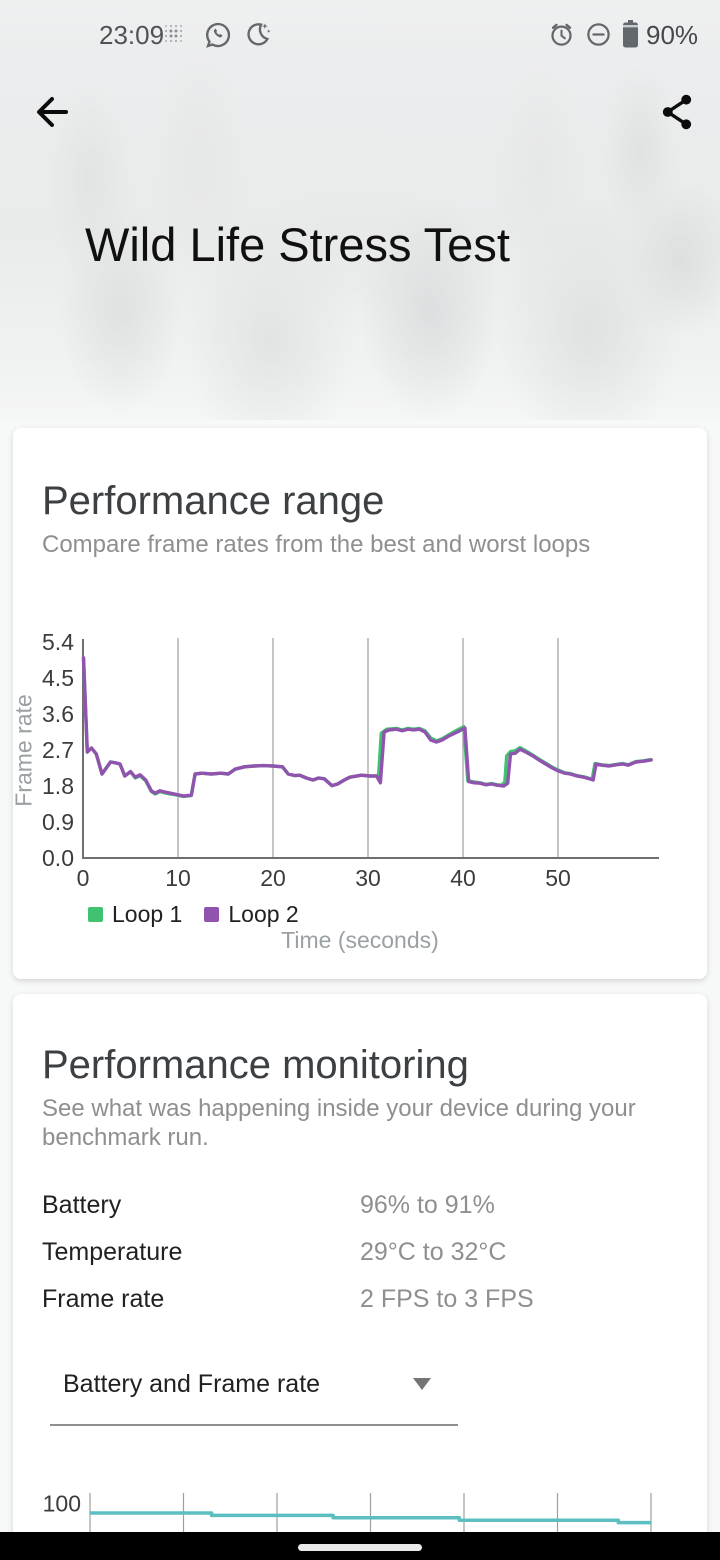  I want to click on x-axis-label: Time (seconds), so click(360, 940).